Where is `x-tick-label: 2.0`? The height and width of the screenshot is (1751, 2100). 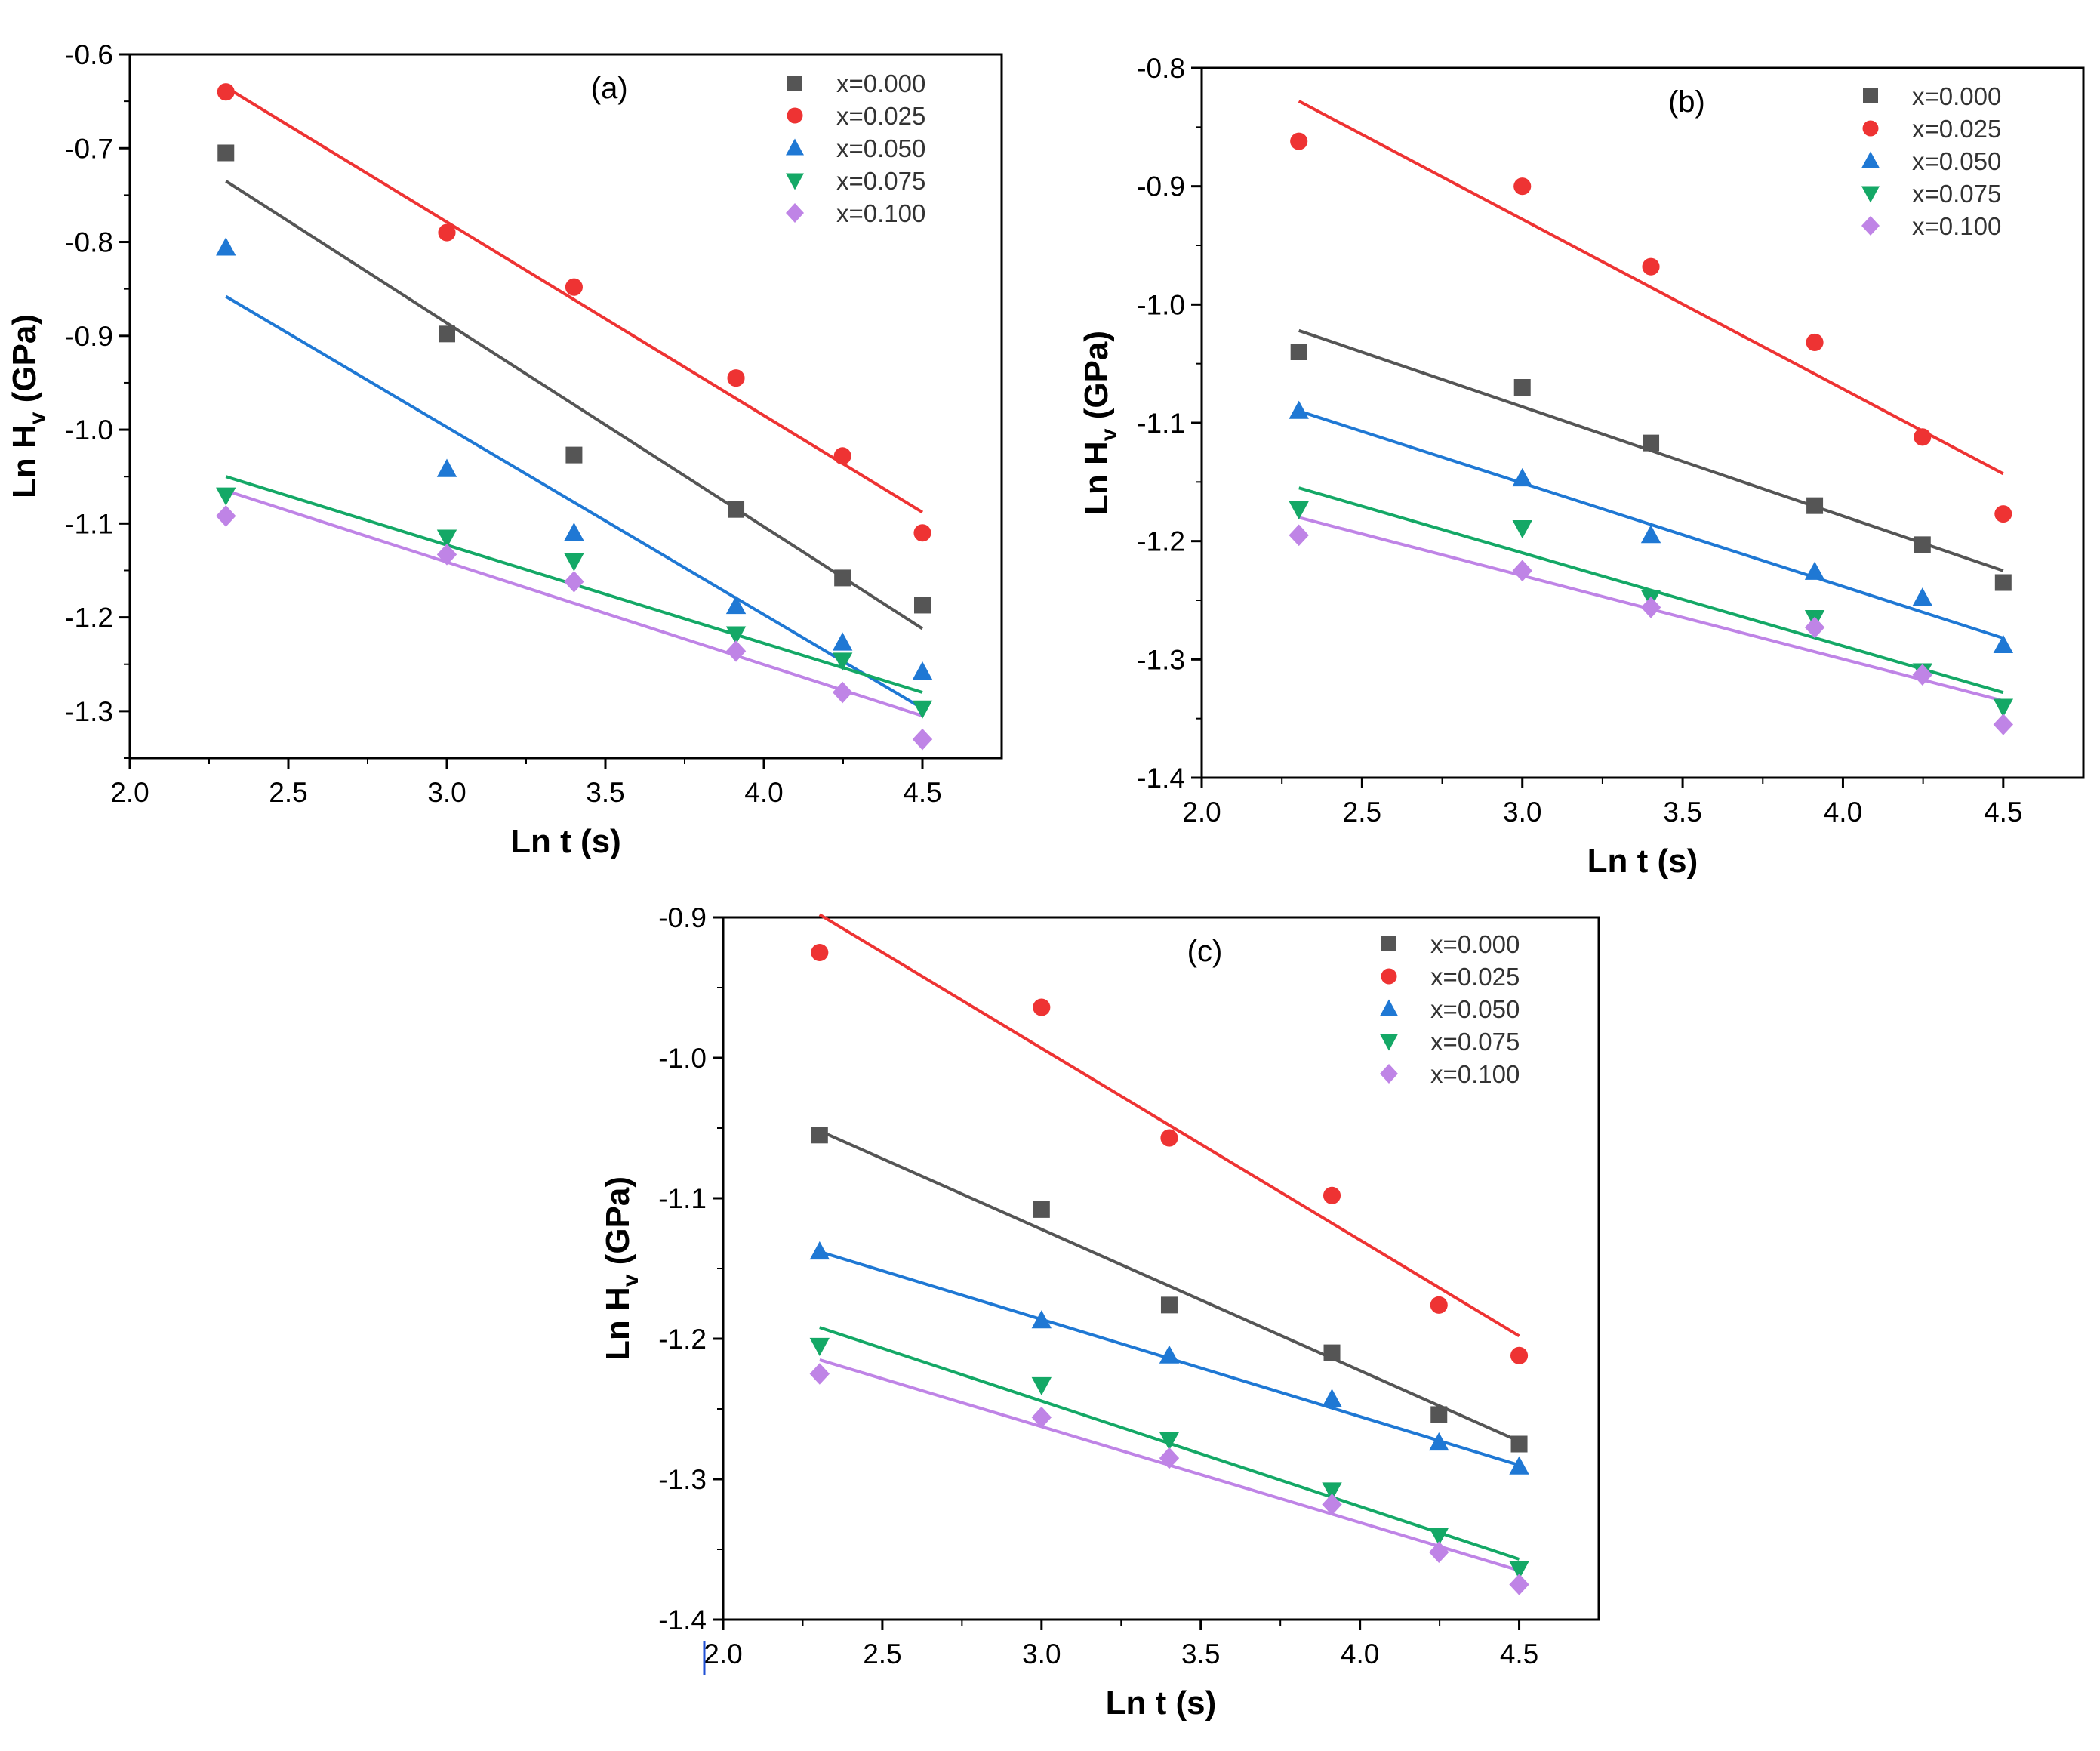
x-tick-label: 2.0 is located at coordinates (1201, 812).